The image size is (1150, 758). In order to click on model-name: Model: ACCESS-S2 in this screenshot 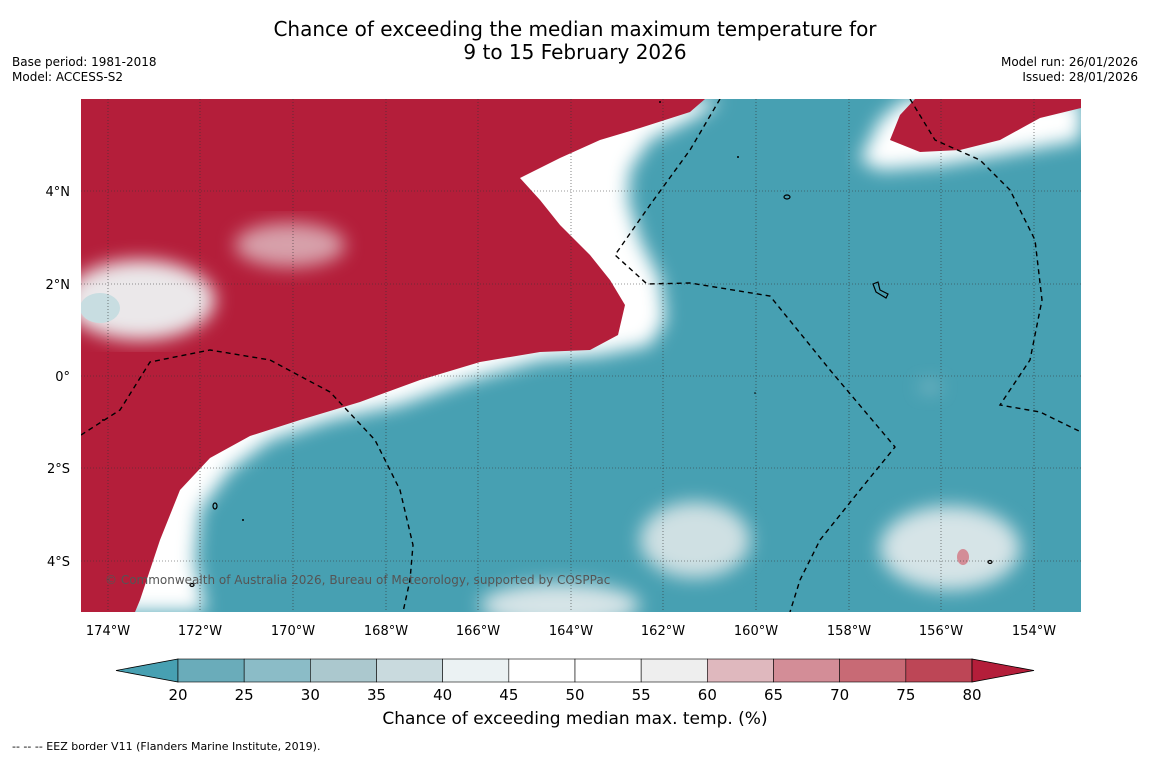, I will do `click(68, 77)`.